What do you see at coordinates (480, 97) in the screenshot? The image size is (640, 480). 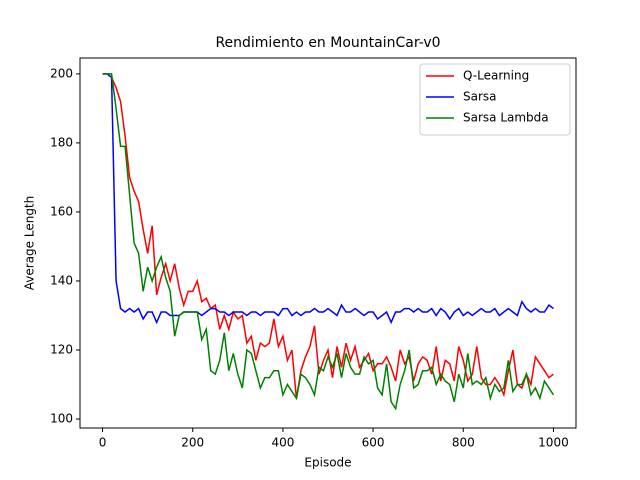 I see `legend-label: Sarsa` at bounding box center [480, 97].